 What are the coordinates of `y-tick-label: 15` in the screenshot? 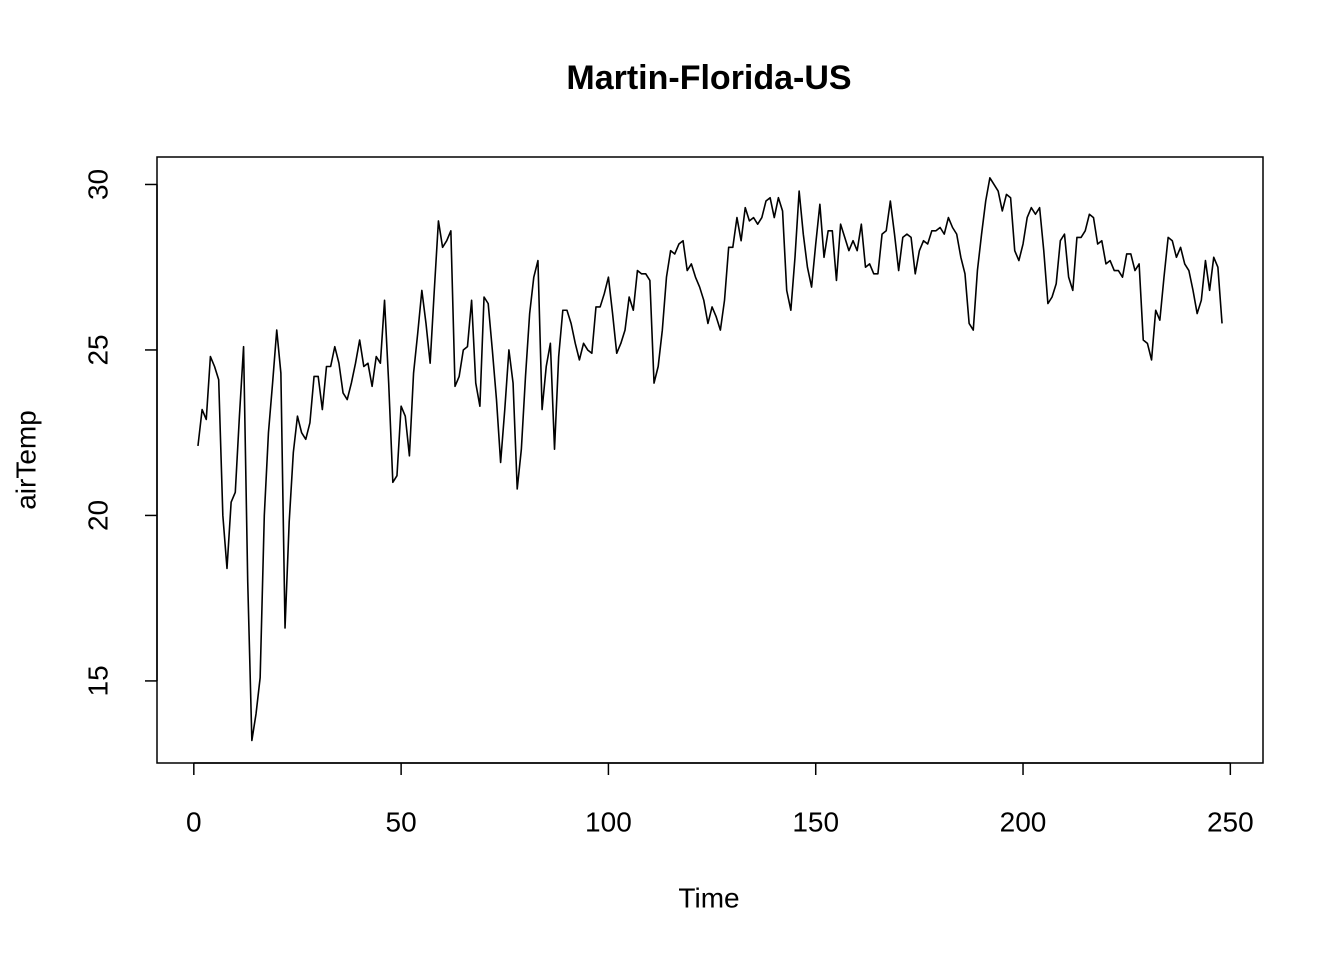 It's located at (97, 680).